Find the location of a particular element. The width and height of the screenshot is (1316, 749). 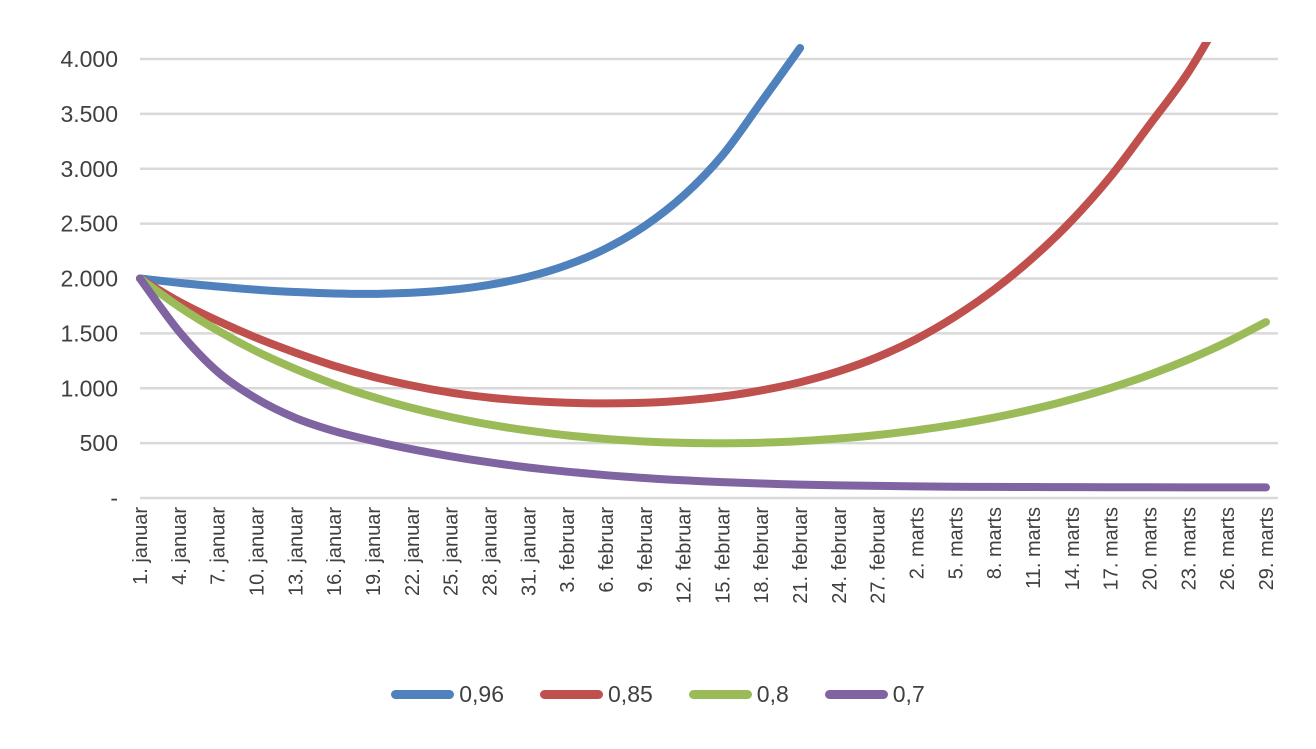

x-axis-tick-label: 1. januar is located at coordinates (141, 546).